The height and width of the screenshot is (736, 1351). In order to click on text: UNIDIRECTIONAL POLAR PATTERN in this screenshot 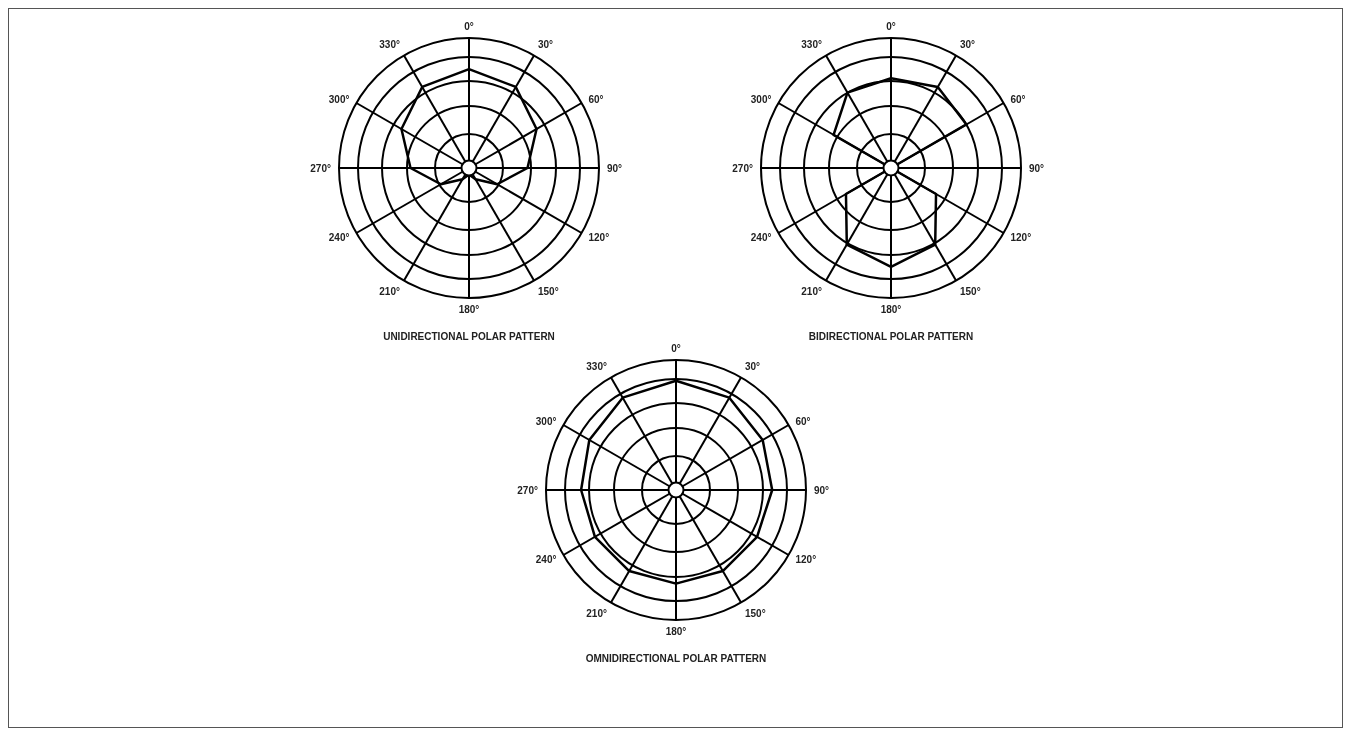, I will do `click(469, 336)`.